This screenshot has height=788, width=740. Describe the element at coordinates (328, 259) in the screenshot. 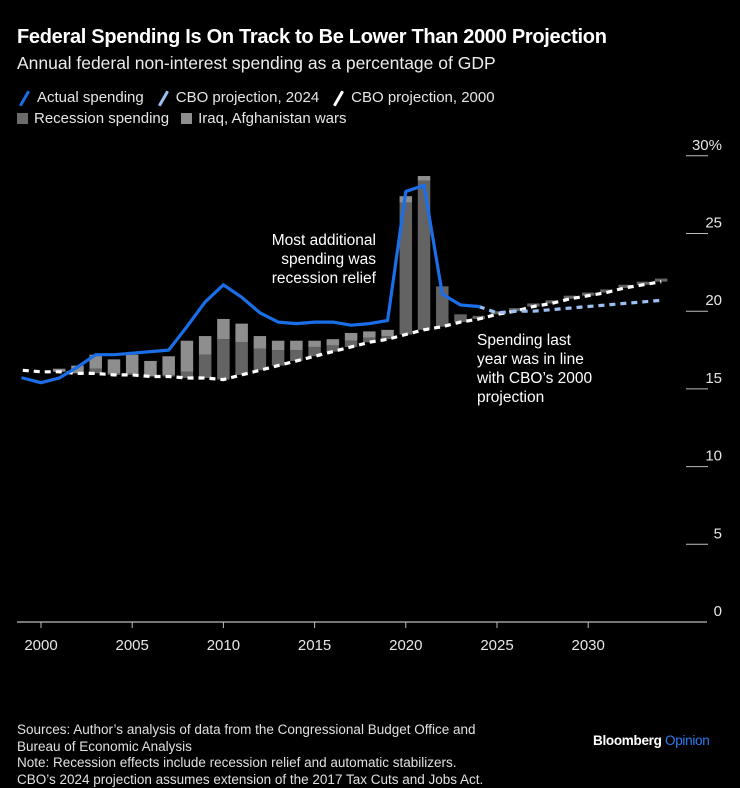

I see `annotation-recession-relief: spending was` at that location.